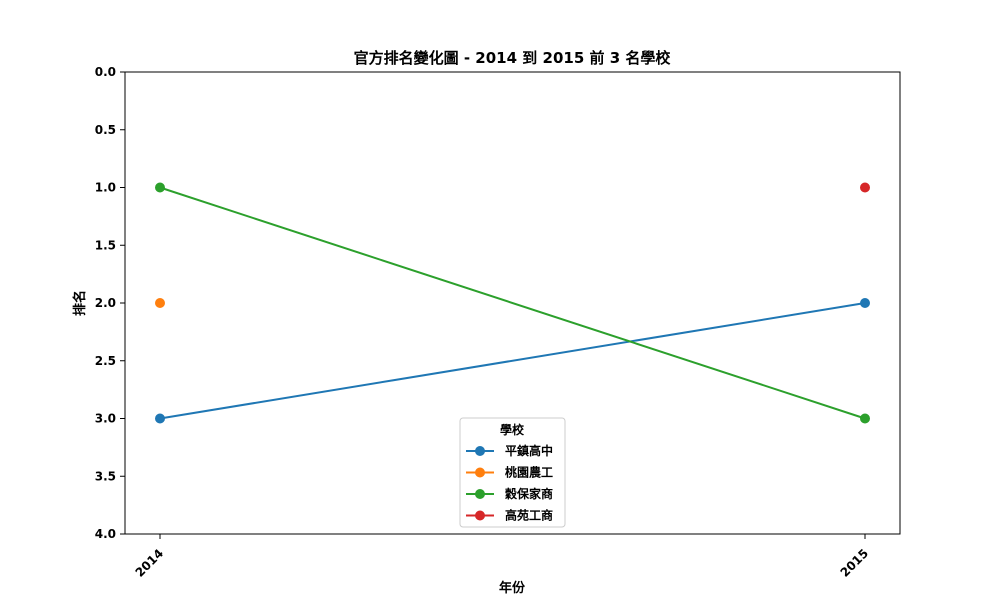  Describe the element at coordinates (80, 303) in the screenshot. I see `y-axis-label: 排名` at that location.